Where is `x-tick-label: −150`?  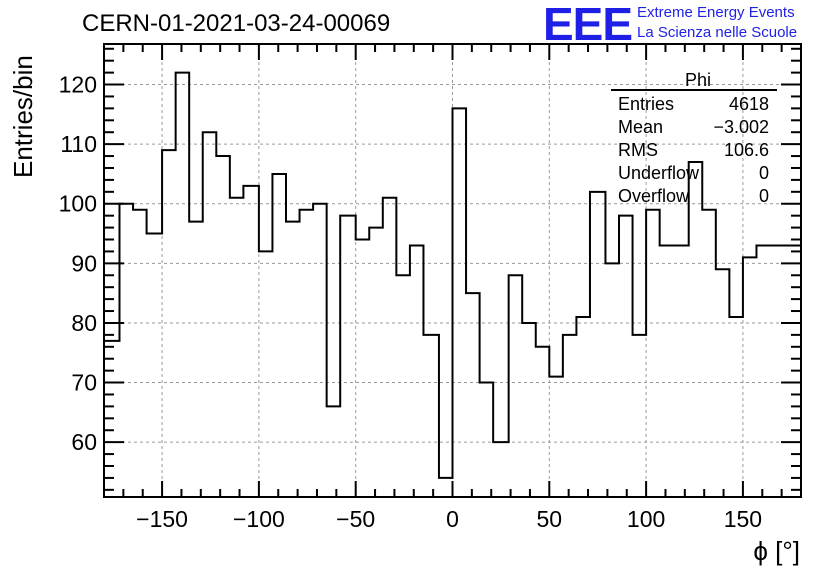
x-tick-label: −150 is located at coordinates (162, 519).